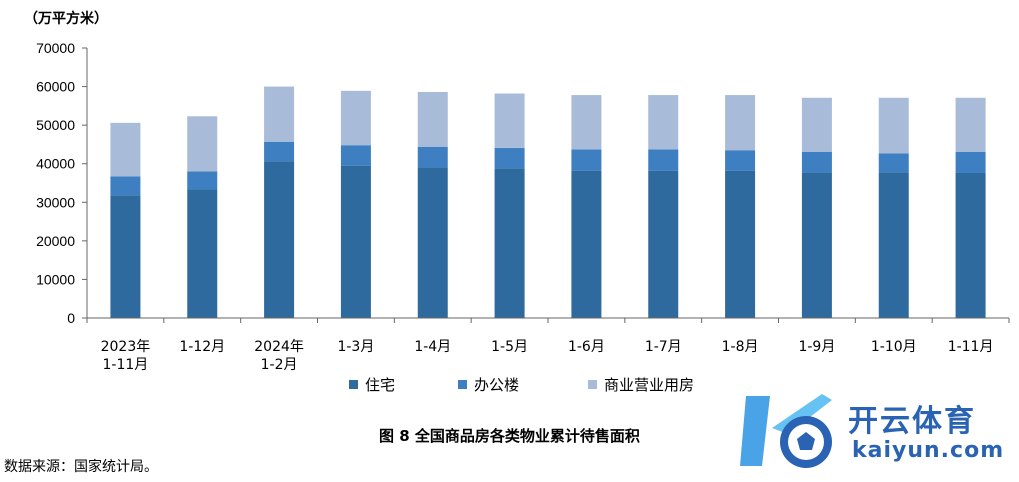 This screenshot has width=1019, height=482. Describe the element at coordinates (912, 421) in the screenshot. I see `watermark-title: 开云体育` at that location.